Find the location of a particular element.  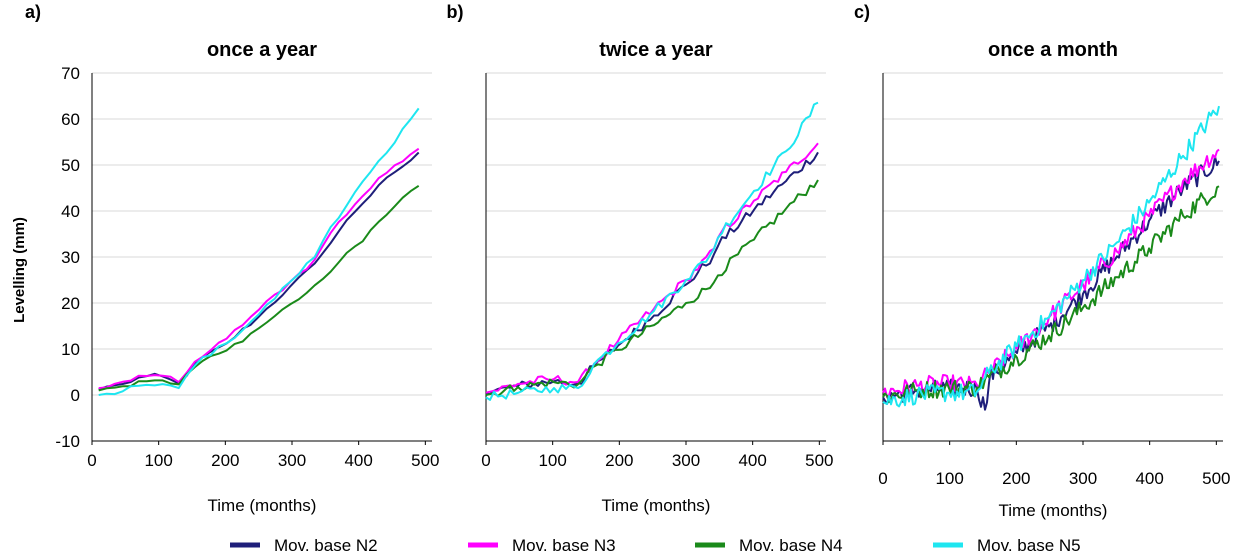

y-tick-label: 10 is located at coordinates (70, 349).